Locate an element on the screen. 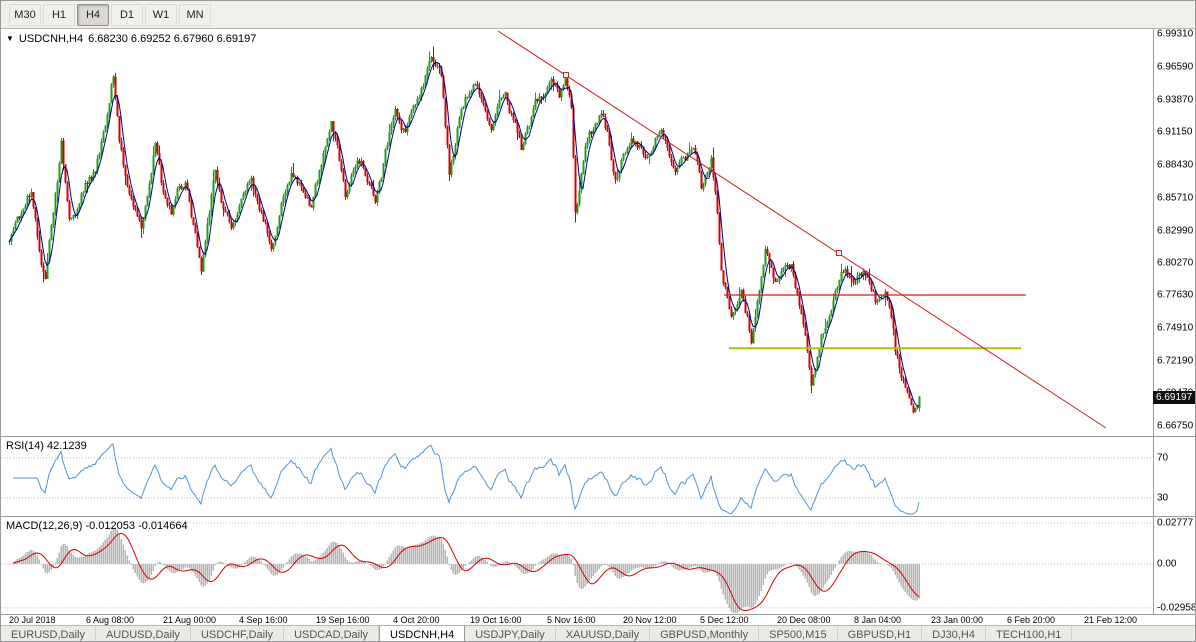  price-tick-label: 6.88430 is located at coordinates (1175, 165).